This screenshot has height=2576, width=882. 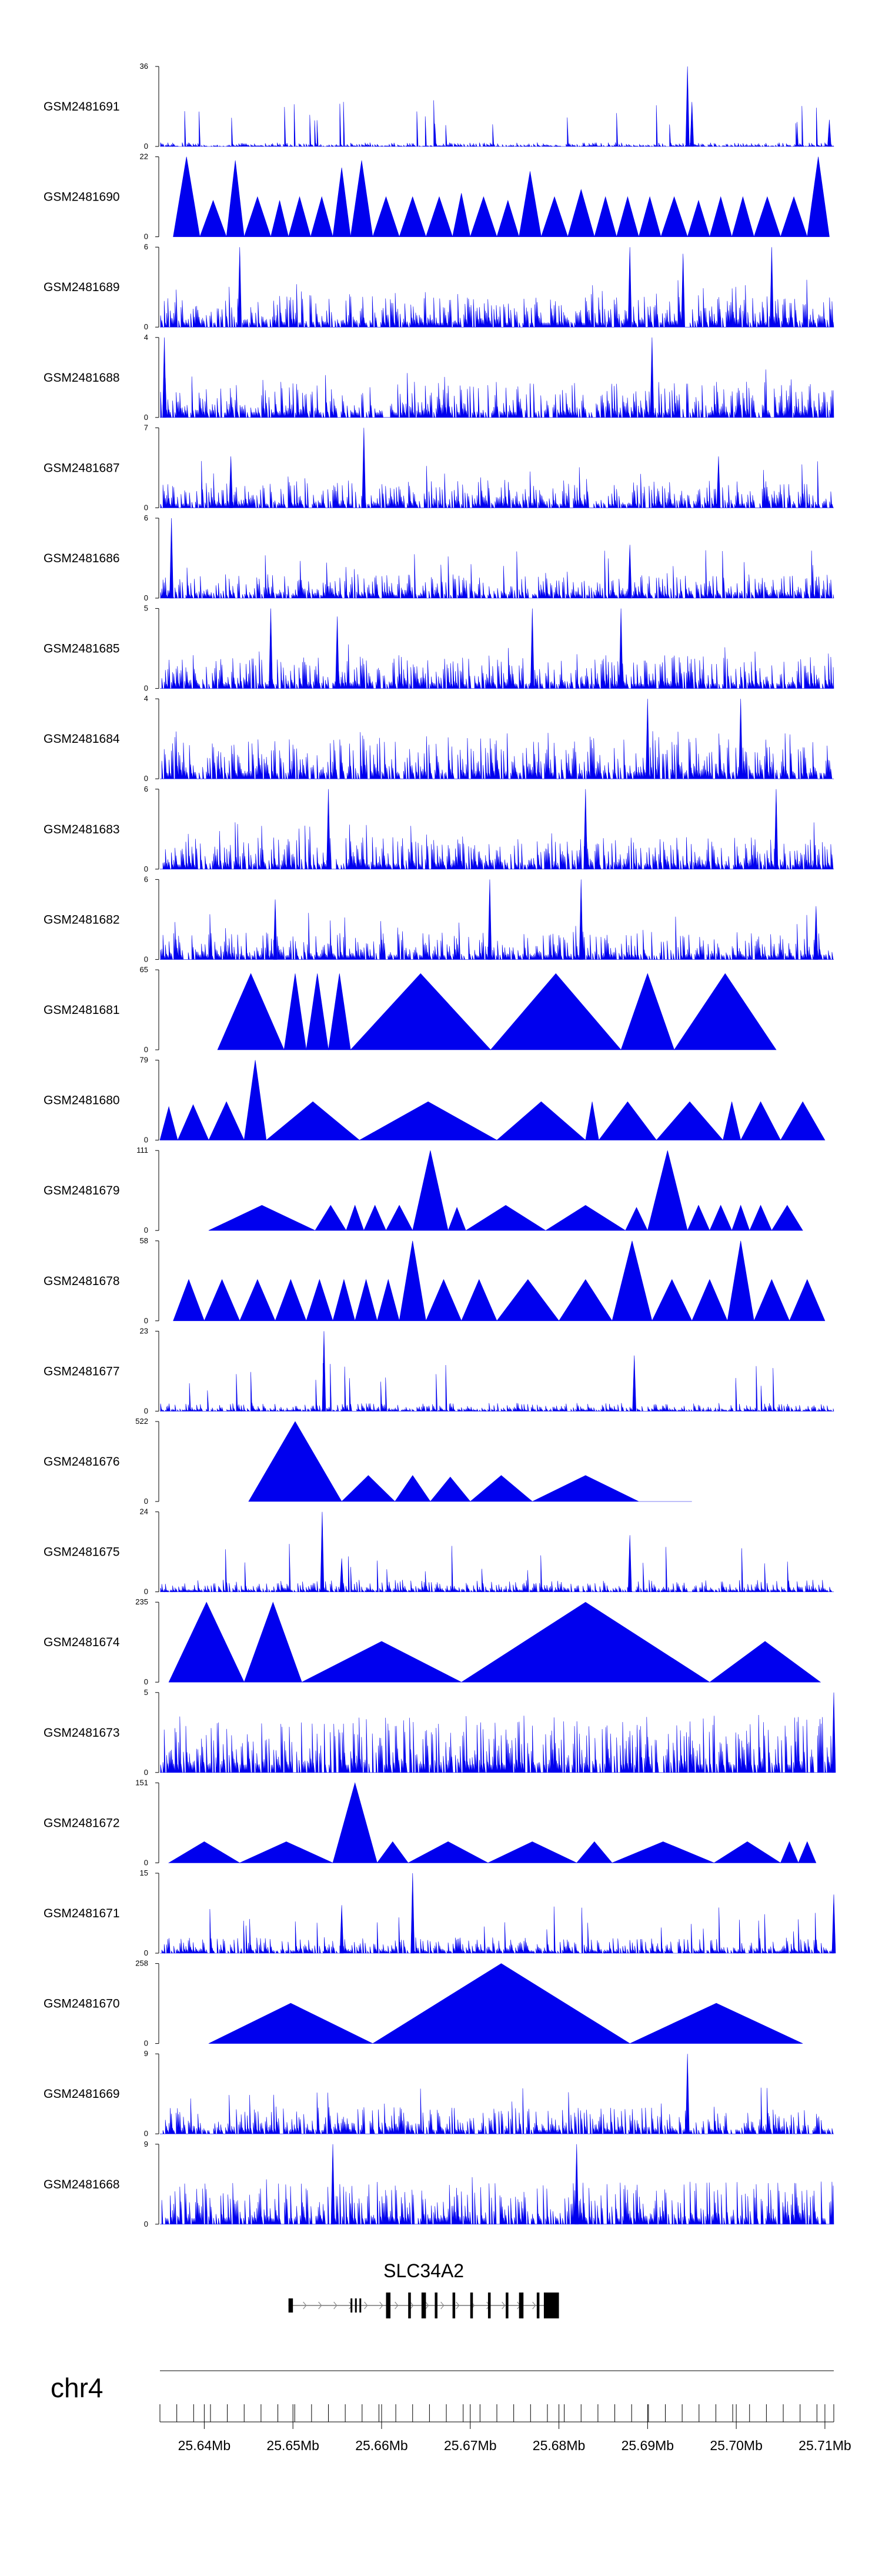 I want to click on track-GSM2481674: GSM2481674 235 0, so click(x=432, y=1641).